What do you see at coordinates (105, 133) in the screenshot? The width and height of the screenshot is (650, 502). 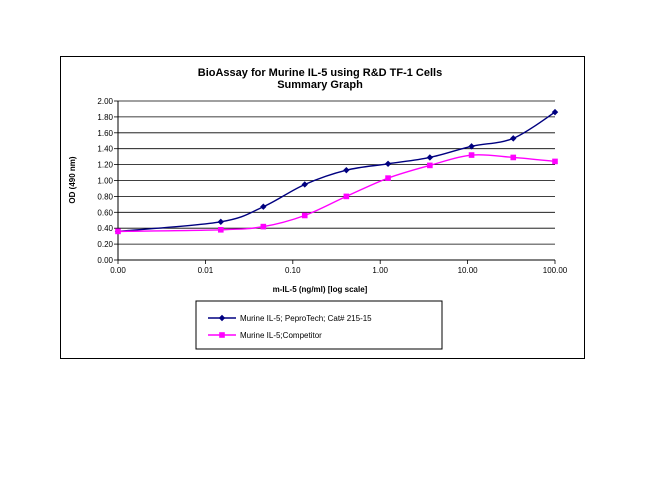 I see `y-tick-label: 1.60` at bounding box center [105, 133].